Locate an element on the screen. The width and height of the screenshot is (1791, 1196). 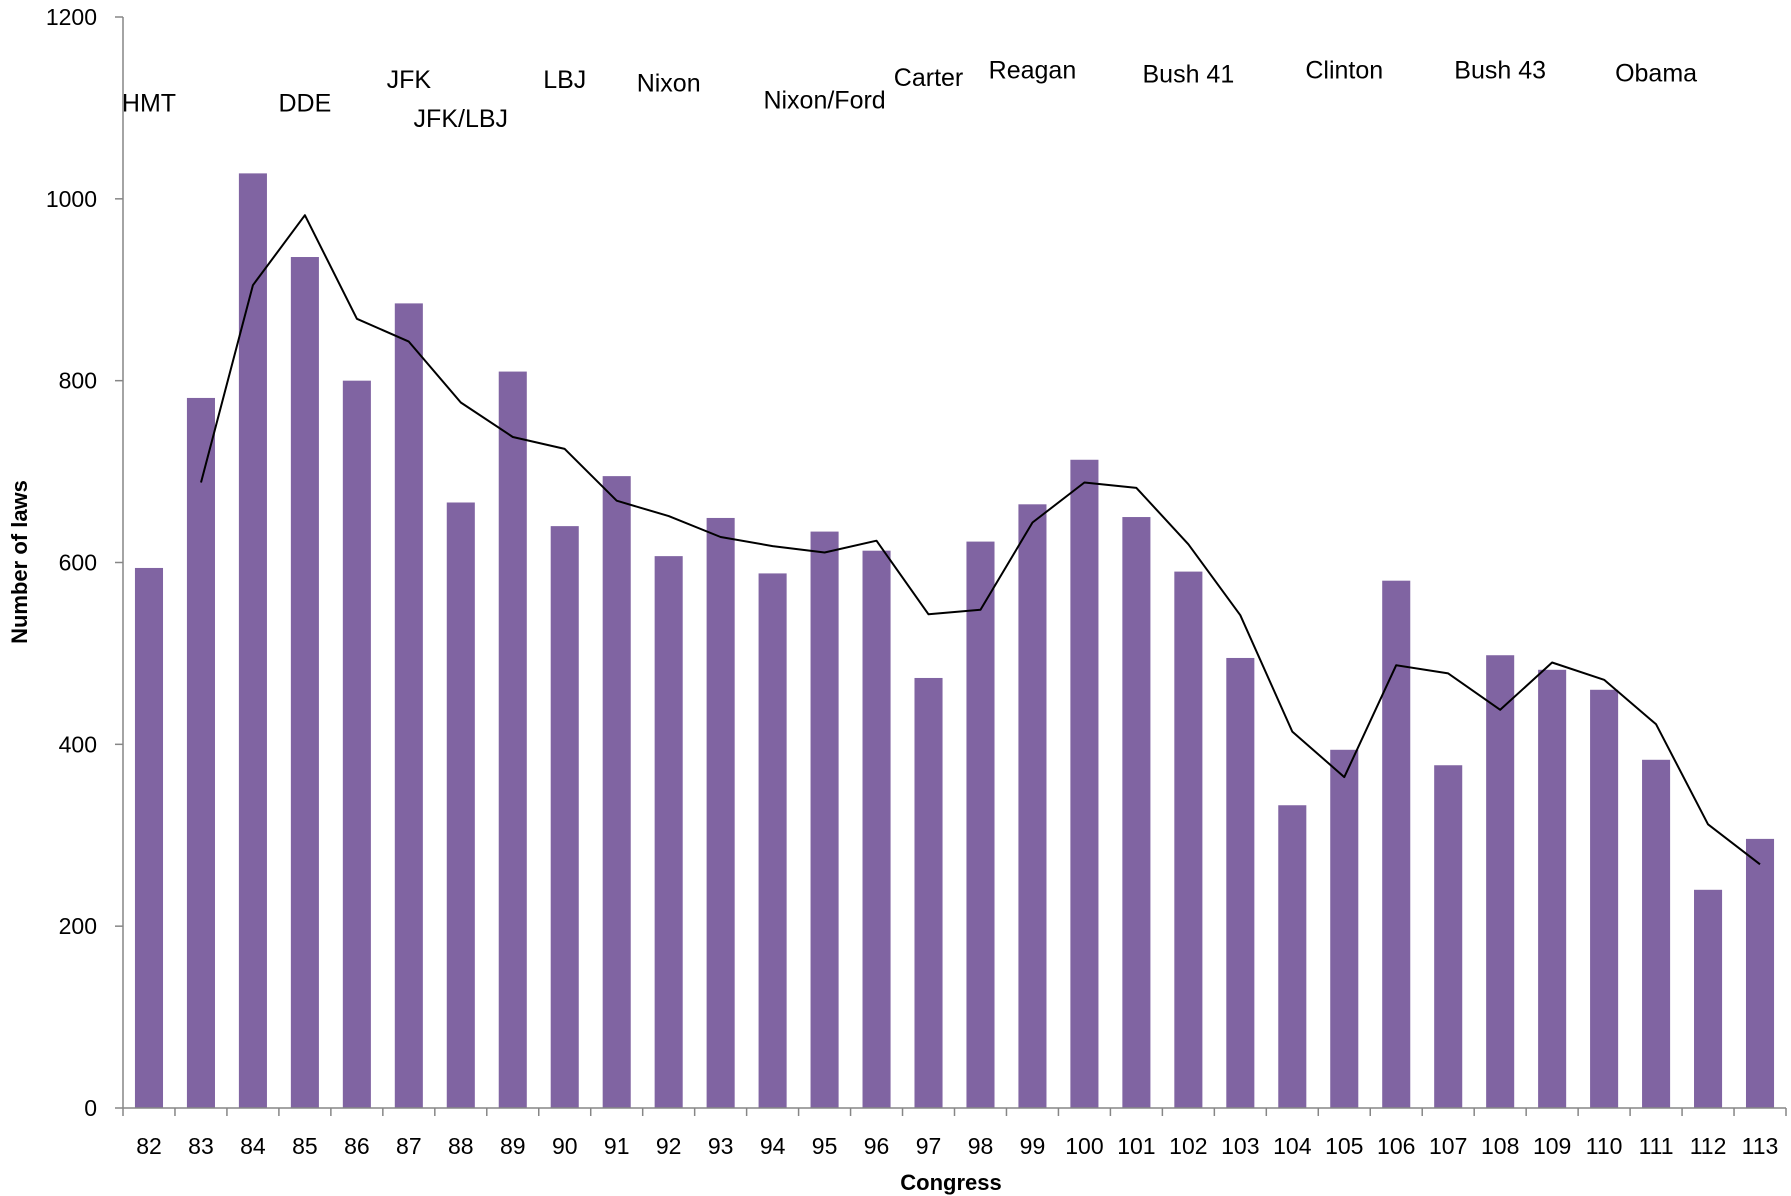
x-tick-label: 110 is located at coordinates (1604, 1146).